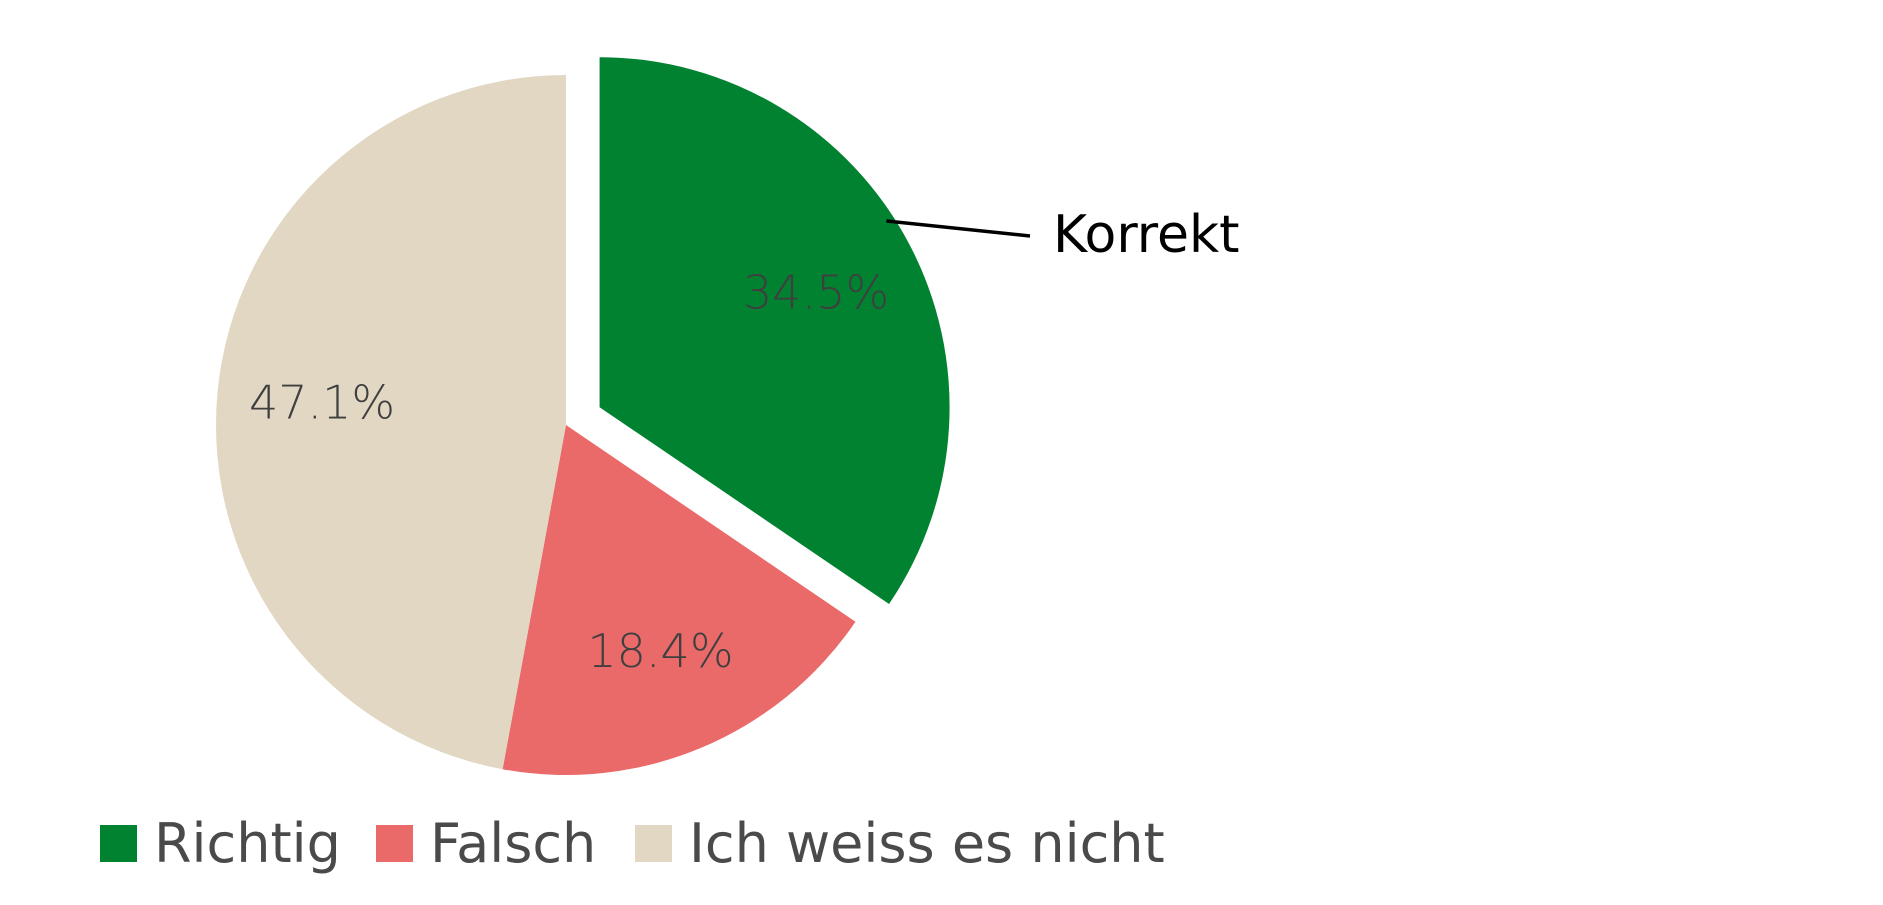 The image size is (1883, 905). What do you see at coordinates (958, 228) in the screenshot?
I see `annotation-leader-line` at bounding box center [958, 228].